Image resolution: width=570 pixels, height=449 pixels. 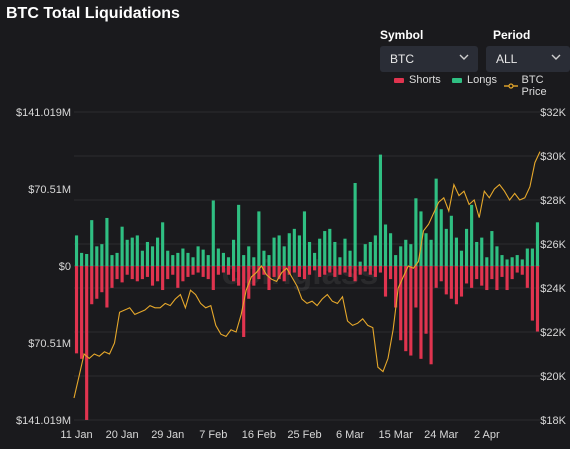 What do you see at coordinates (511, 86) in the screenshot?
I see `price-line-swatch` at bounding box center [511, 86].